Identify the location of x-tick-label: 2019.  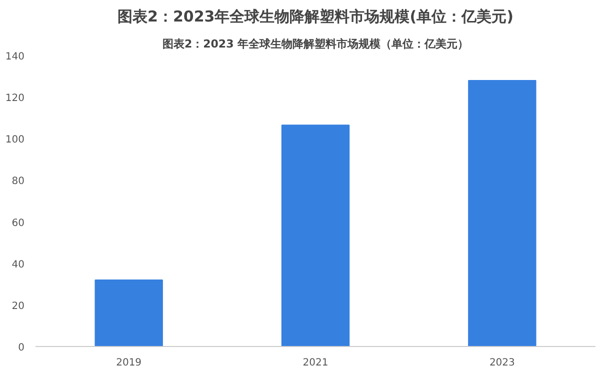
(129, 363).